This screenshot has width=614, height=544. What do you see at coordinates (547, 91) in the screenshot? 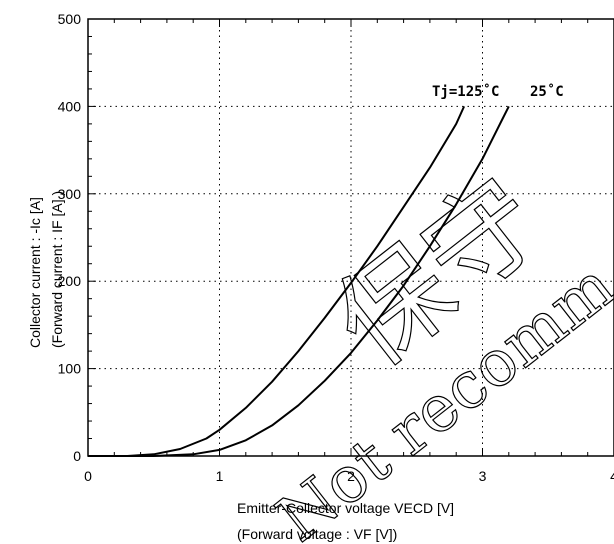
I see `series-label-25c: 25˚C` at bounding box center [547, 91].